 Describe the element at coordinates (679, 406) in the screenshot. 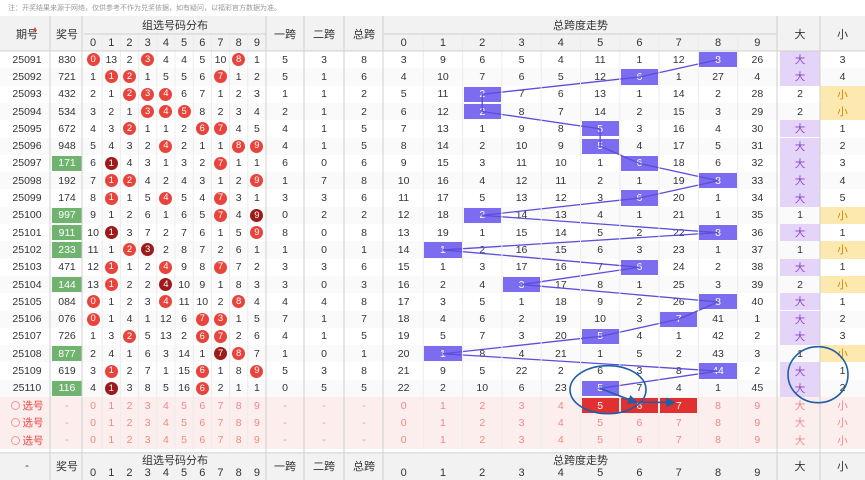

I see `select-trend-highlight: 7` at that location.